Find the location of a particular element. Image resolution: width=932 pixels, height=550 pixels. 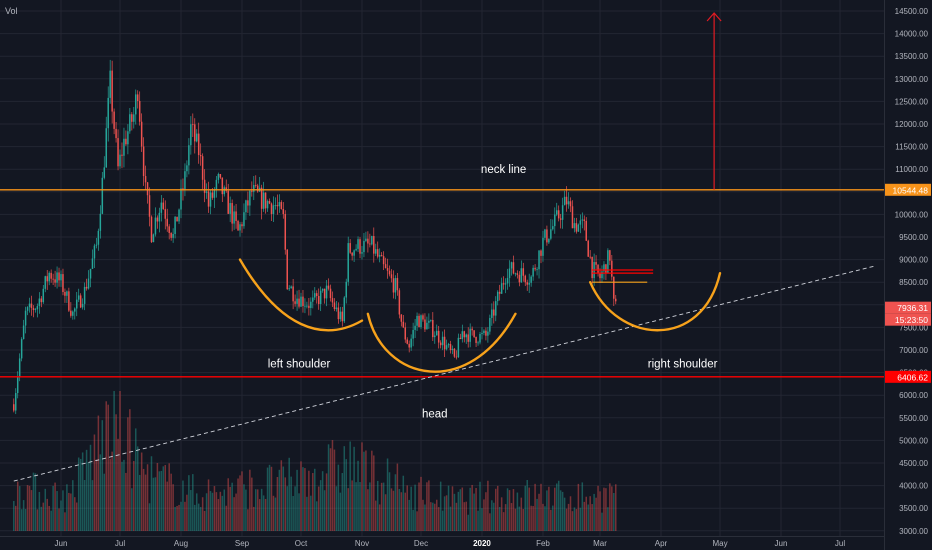

price-tick-label: 11500.00 is located at coordinates (911, 147).